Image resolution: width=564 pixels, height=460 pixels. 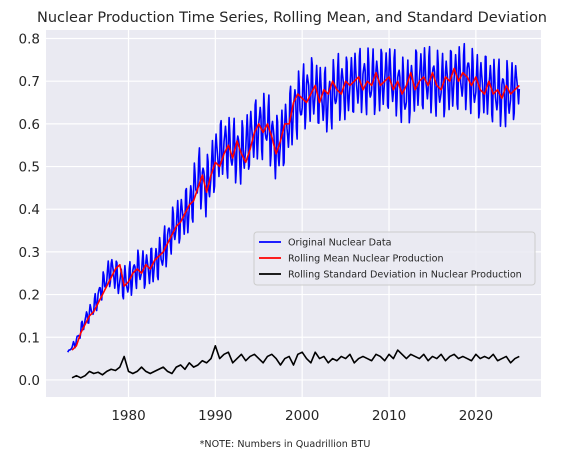 I want to click on y-tick-label: 0.0, so click(x=29, y=381).